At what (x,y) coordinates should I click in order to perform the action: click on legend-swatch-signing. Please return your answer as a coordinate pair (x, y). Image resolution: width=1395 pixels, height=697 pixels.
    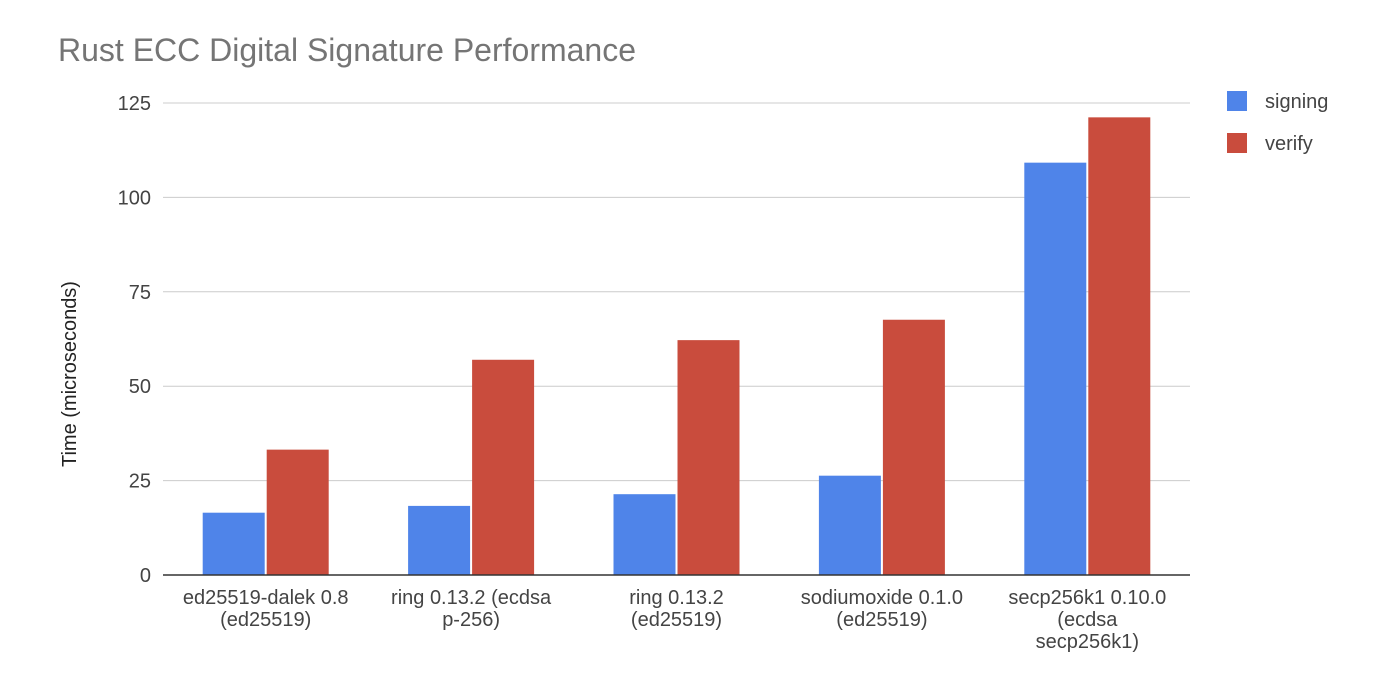
    Looking at the image, I should click on (1237, 101).